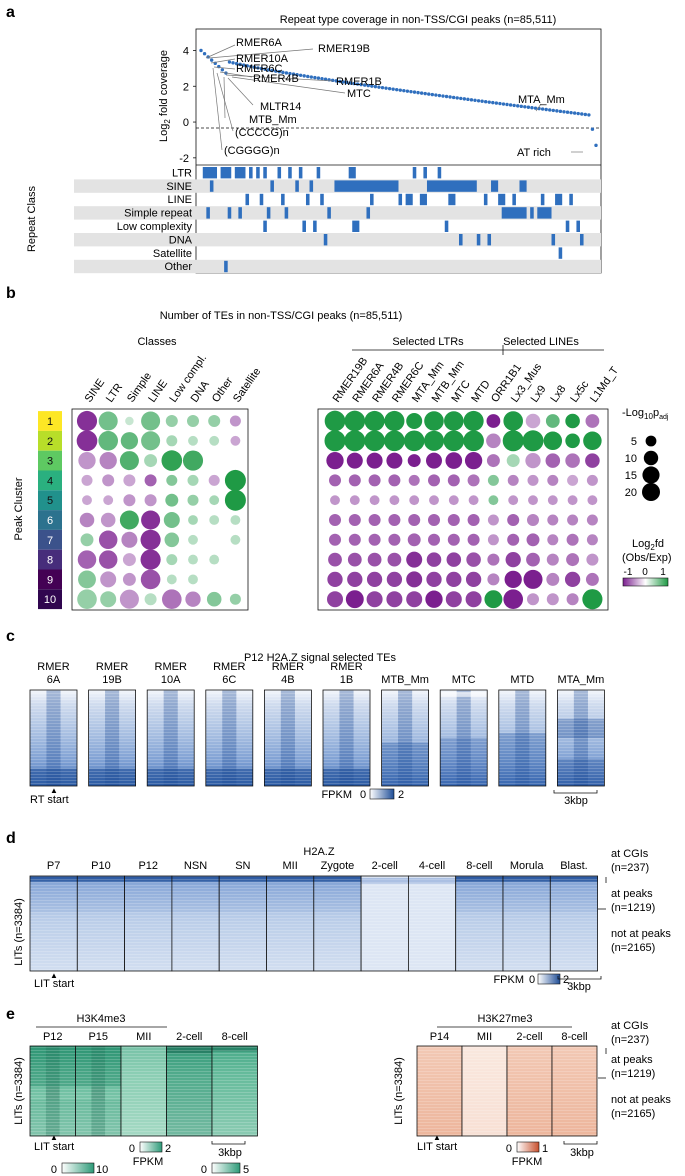 This screenshot has height=1176, width=685. What do you see at coordinates (630, 1040) in the screenshot?
I see `e-group-count: (n=237)` at bounding box center [630, 1040].